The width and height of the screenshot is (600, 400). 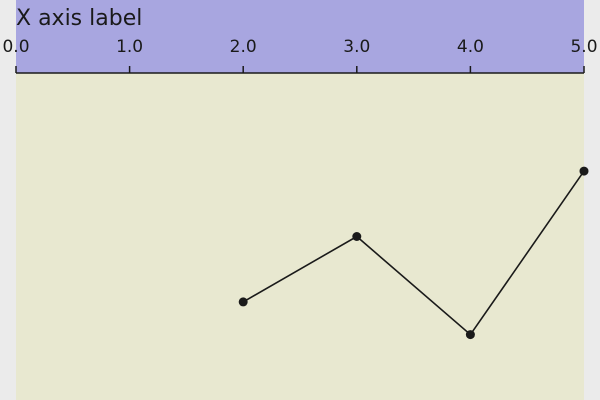 I want to click on x-tick-label: 2.0, so click(x=243, y=47).